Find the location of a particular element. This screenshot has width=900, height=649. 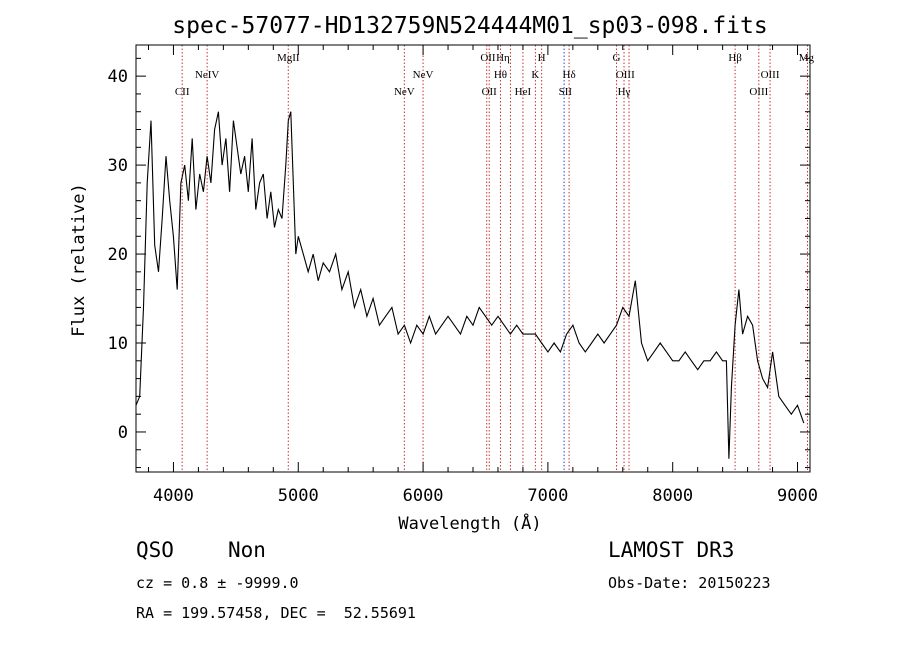

line-label-2: MgII is located at coordinates (288, 58).